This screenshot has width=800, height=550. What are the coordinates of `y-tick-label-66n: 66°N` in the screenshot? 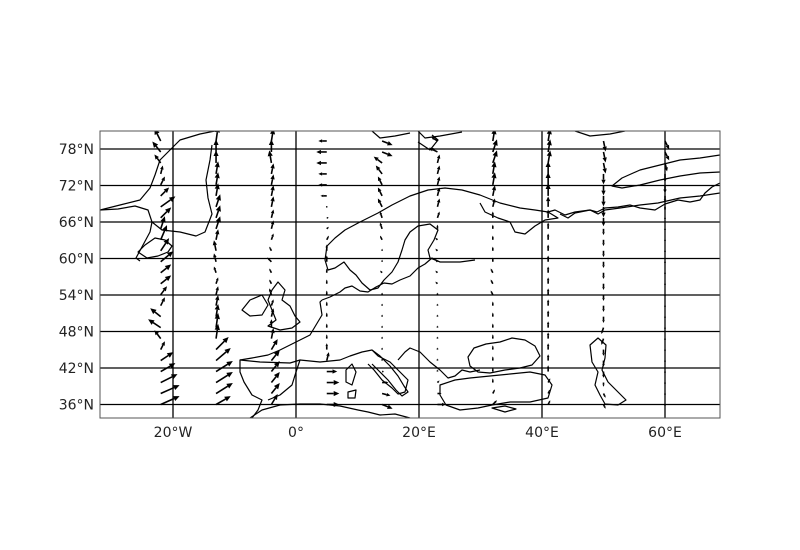 It's located at (76, 223).